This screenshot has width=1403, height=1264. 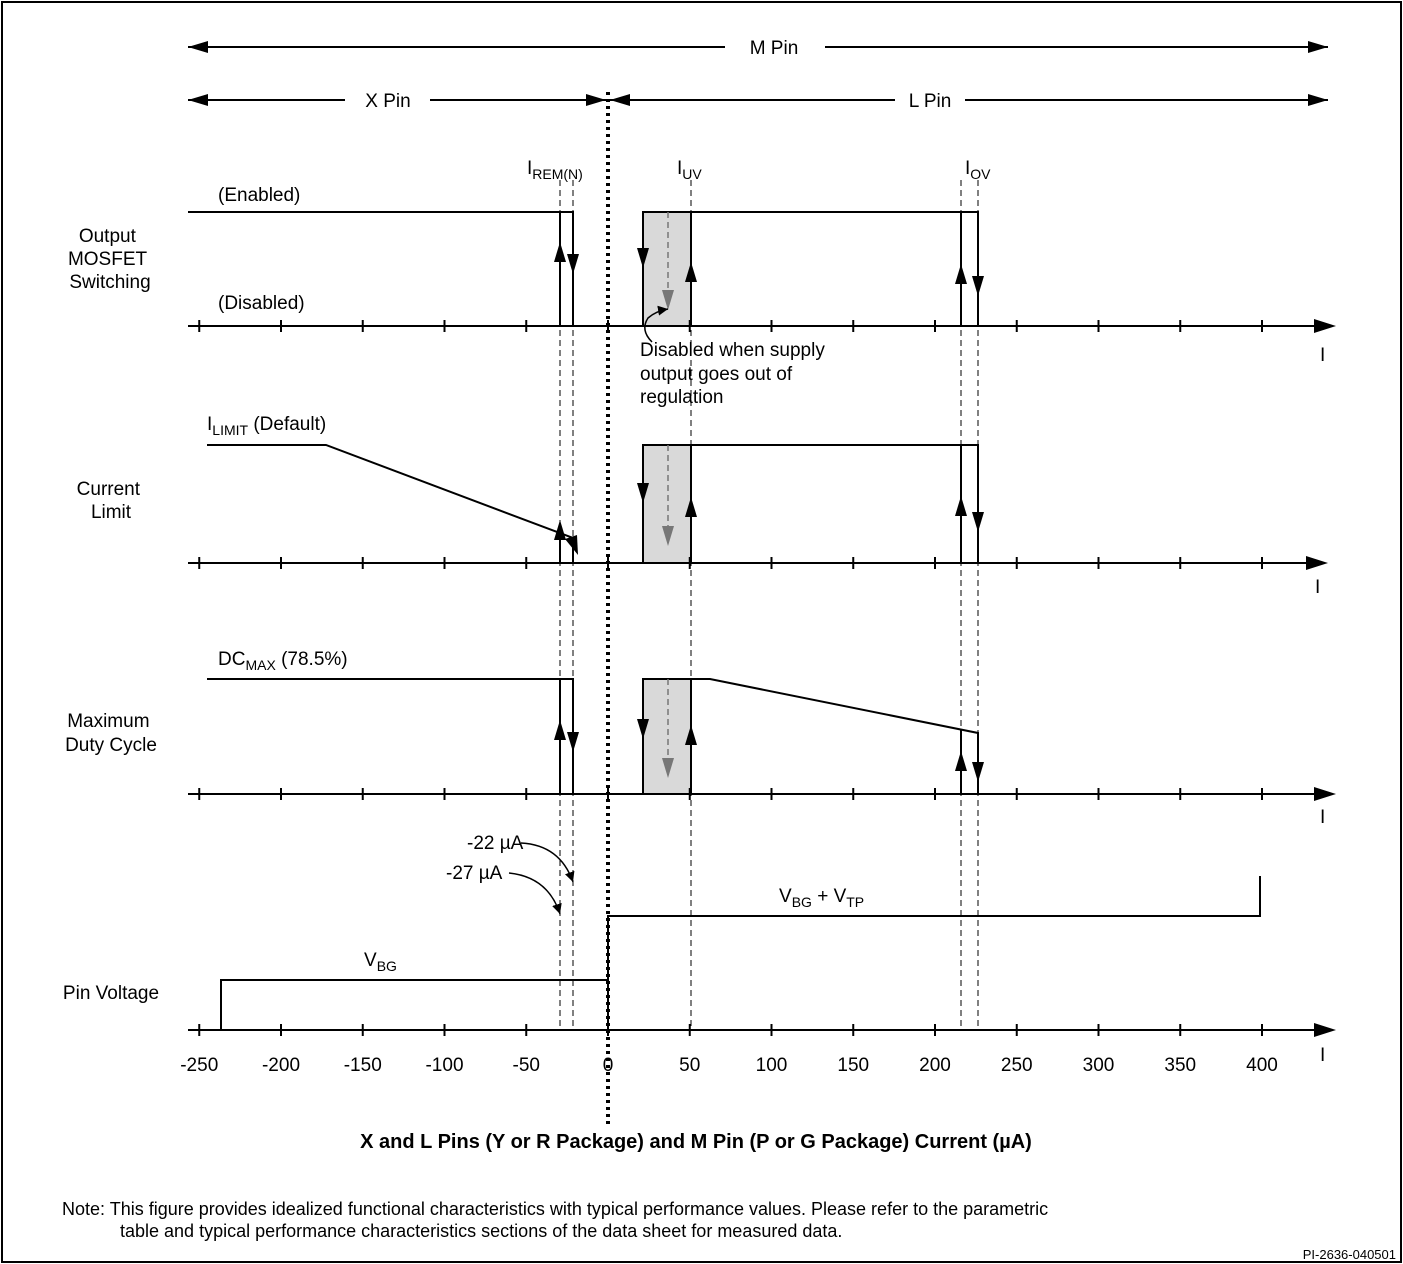 I want to click on x-tick-label: -50, so click(x=526, y=1065).